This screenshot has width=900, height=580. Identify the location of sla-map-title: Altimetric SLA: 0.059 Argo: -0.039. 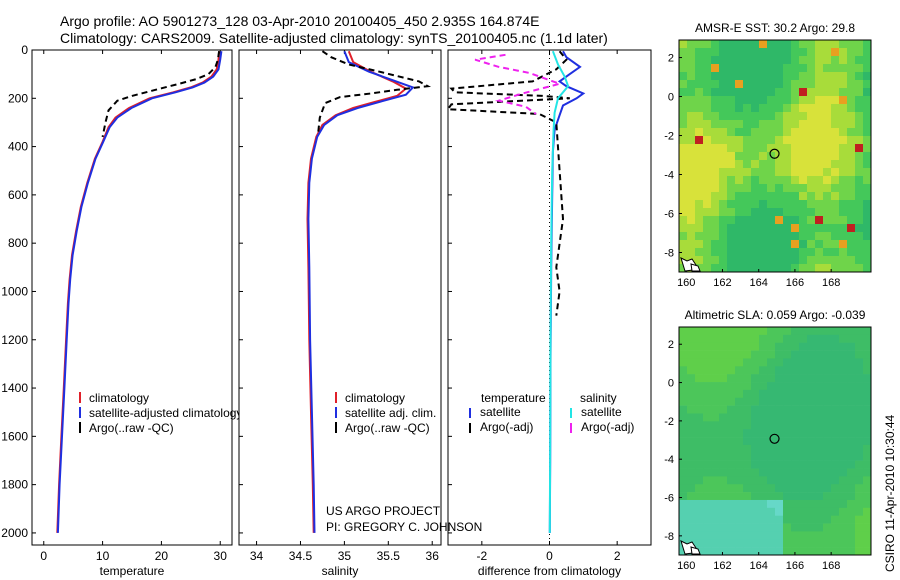
(775, 315).